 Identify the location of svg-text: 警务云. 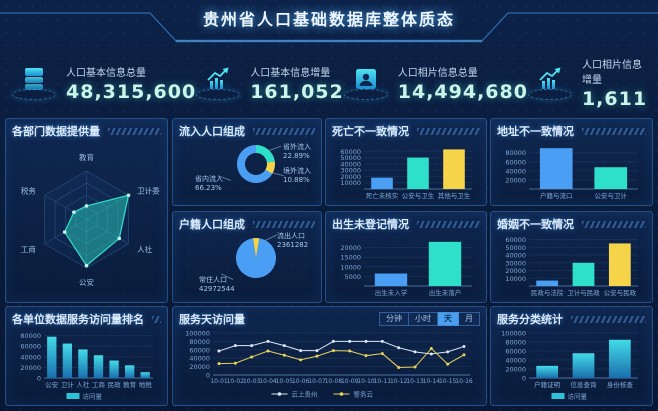
(364, 394).